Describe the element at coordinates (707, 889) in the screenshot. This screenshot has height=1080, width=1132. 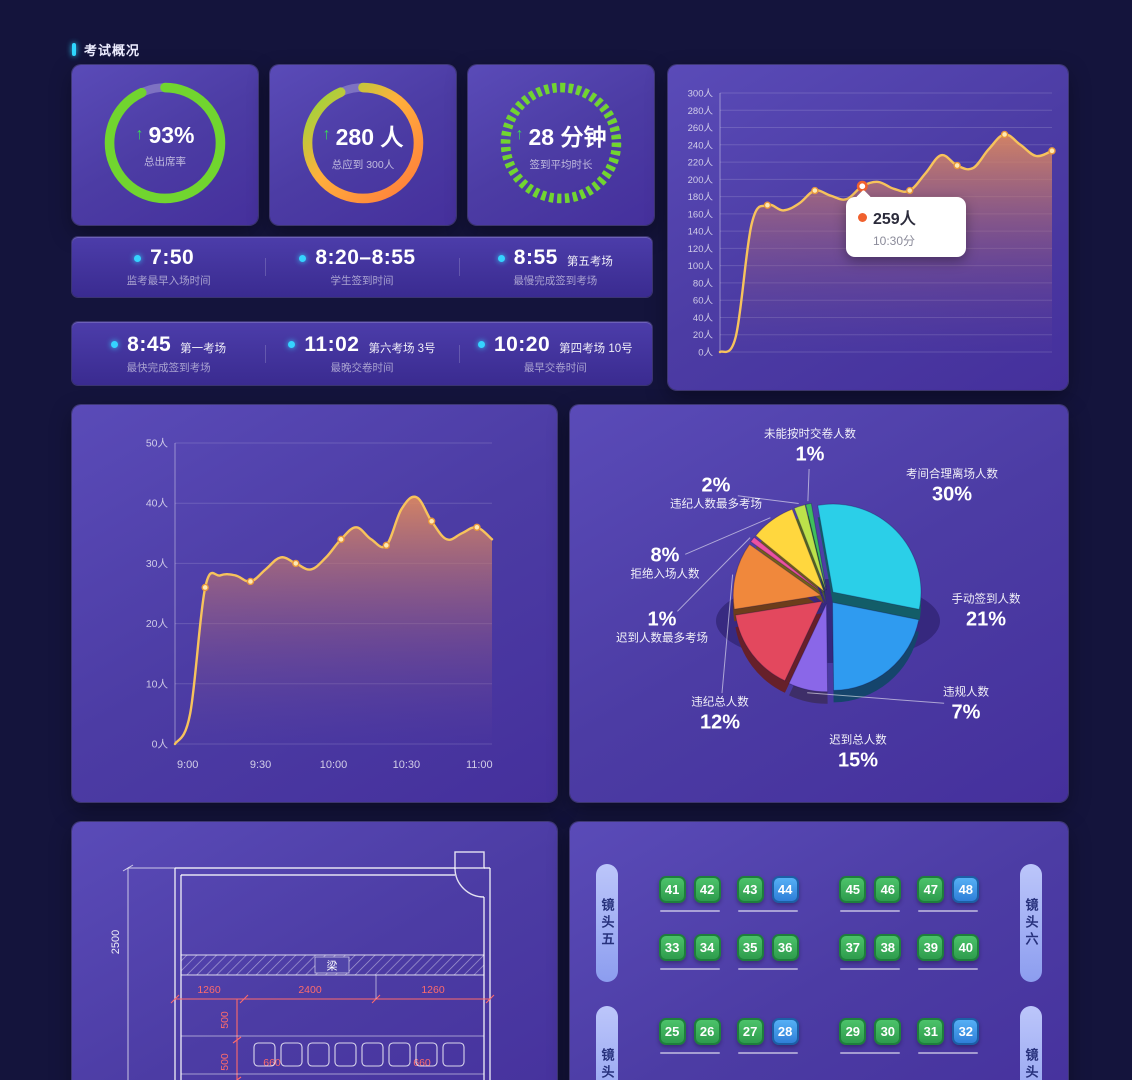
I see `seat: 42` at that location.